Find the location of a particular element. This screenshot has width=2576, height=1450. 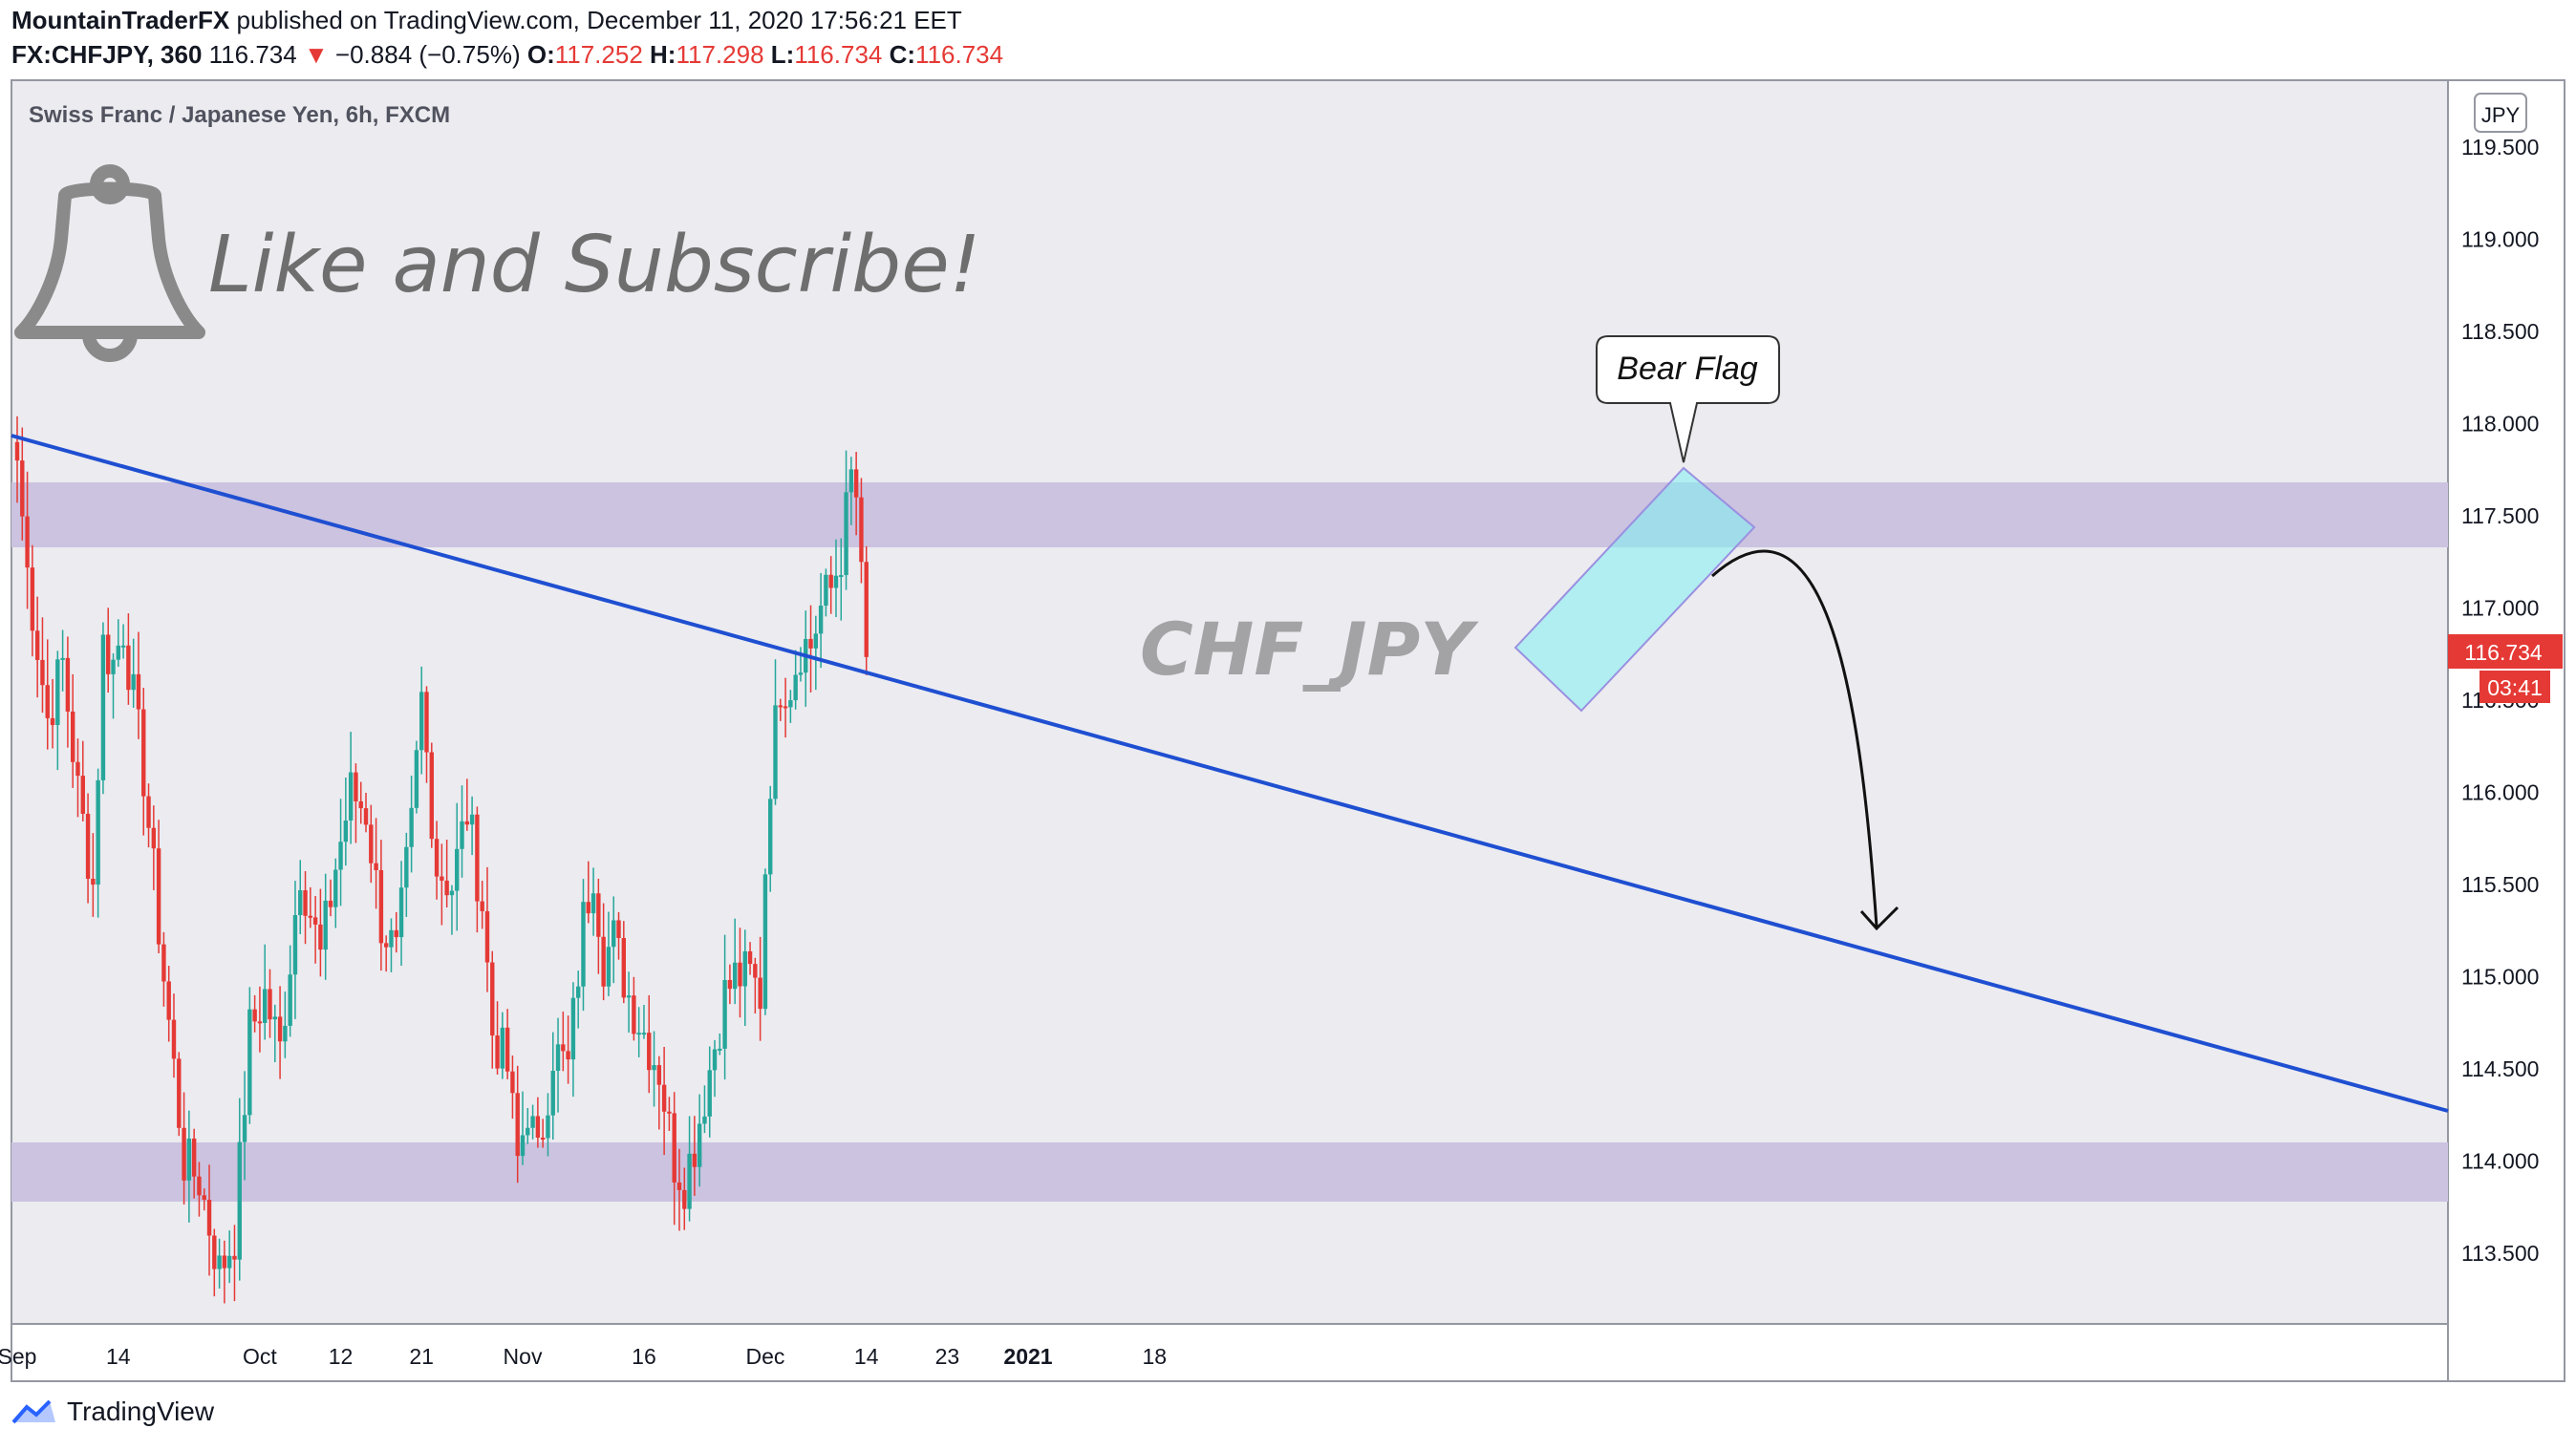

symbol-label: FX:CHFJPY, 360 is located at coordinates (107, 54).